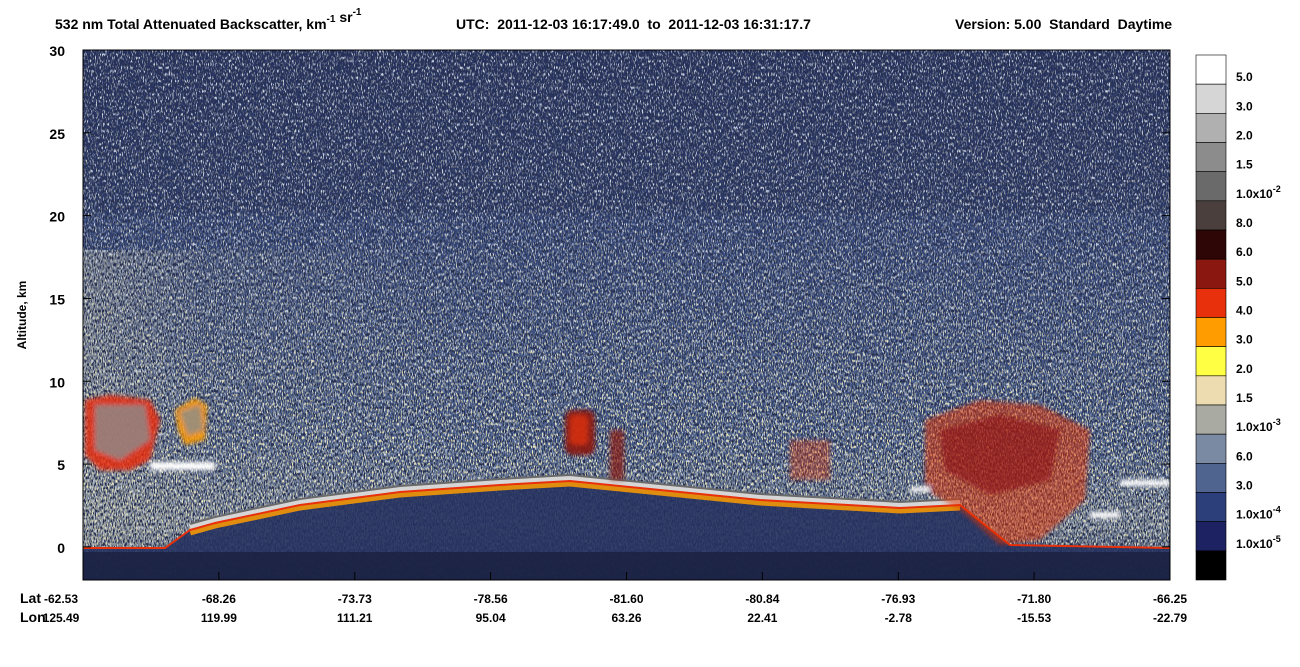 The height and width of the screenshot is (667, 1300). Describe the element at coordinates (1034, 599) in the screenshot. I see `lat-tick-label: -71.80` at that location.